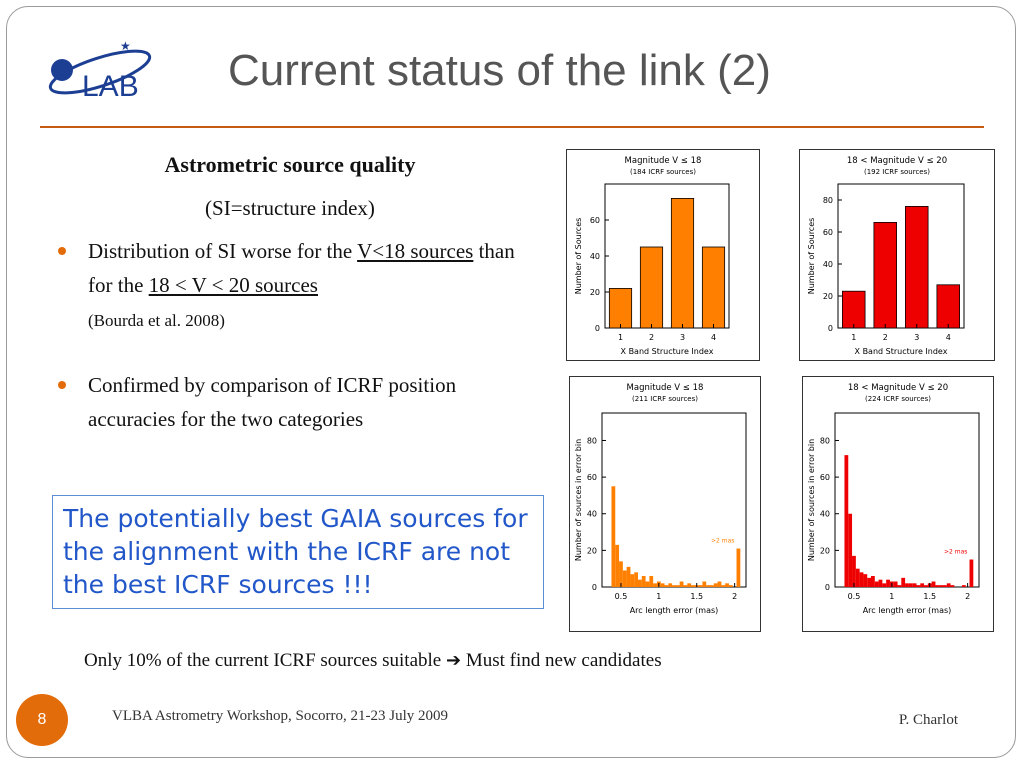 This screenshot has height=768, width=1024. I want to click on chart-subtitle: (192 ICRF sources), so click(897, 172).